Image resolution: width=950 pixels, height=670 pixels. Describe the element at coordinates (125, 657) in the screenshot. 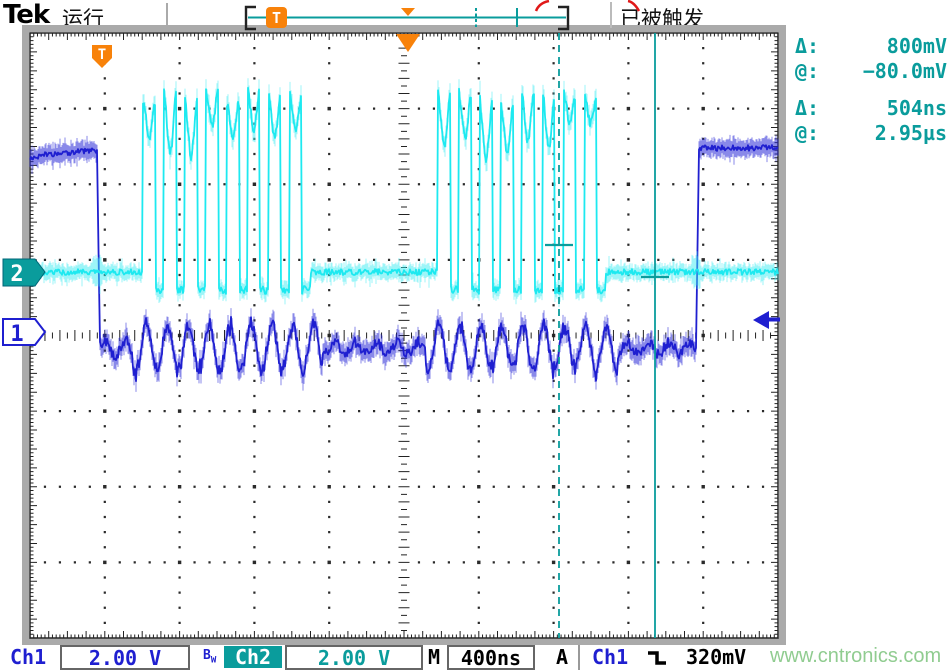

I see `ch1-scale-readout: 2.00 V` at that location.